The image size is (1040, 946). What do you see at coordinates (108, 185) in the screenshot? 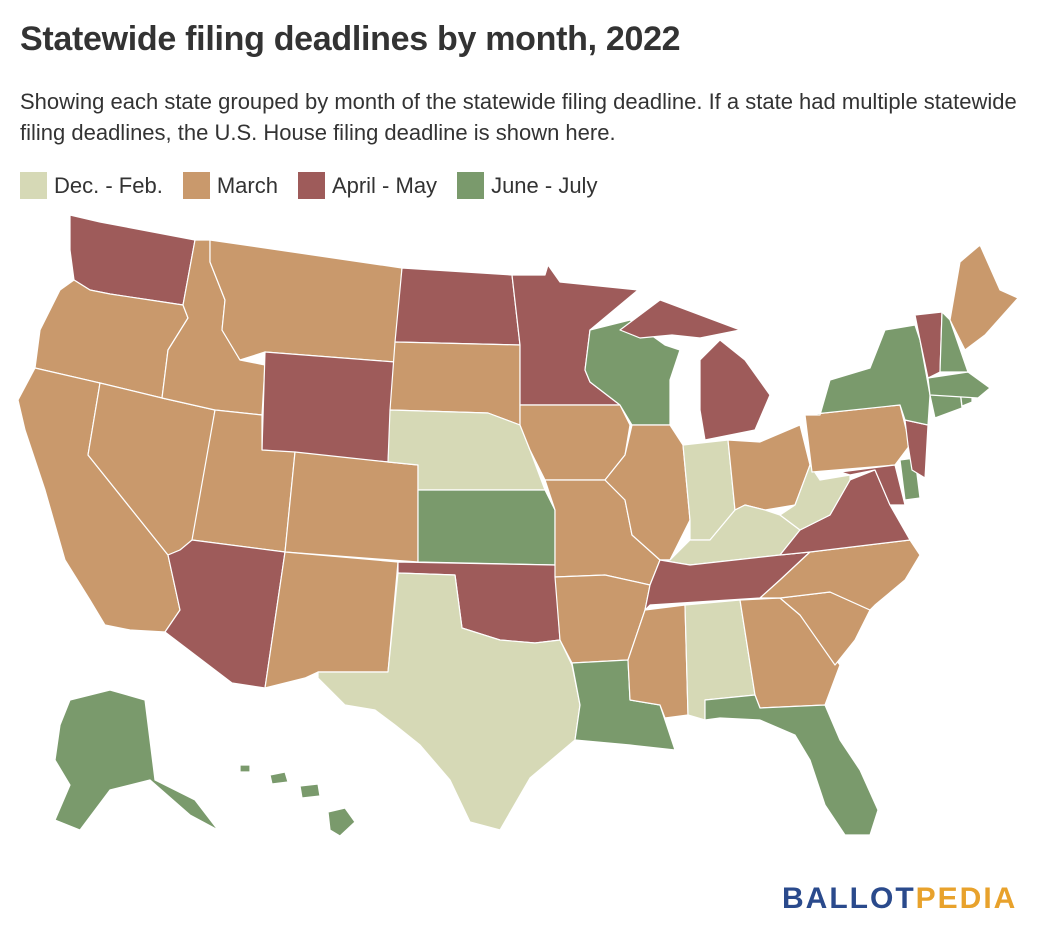
I see `legend-label-decfeb: Dec. - Feb.` at bounding box center [108, 185].